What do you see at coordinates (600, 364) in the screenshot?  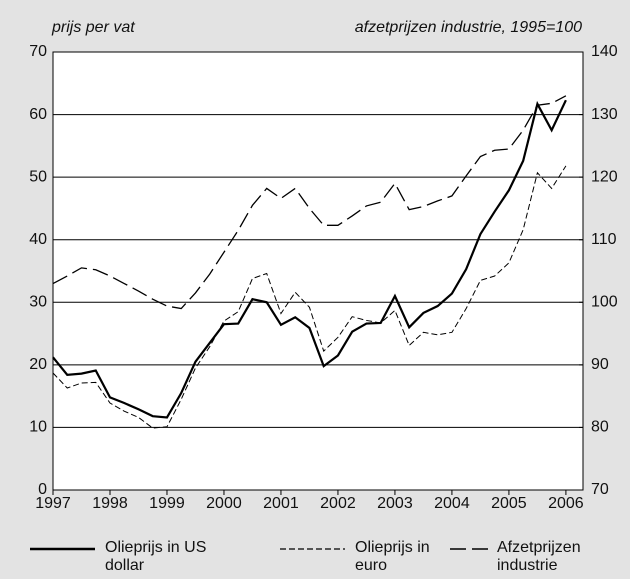 I see `y2-tick-label: 90` at bounding box center [600, 364].